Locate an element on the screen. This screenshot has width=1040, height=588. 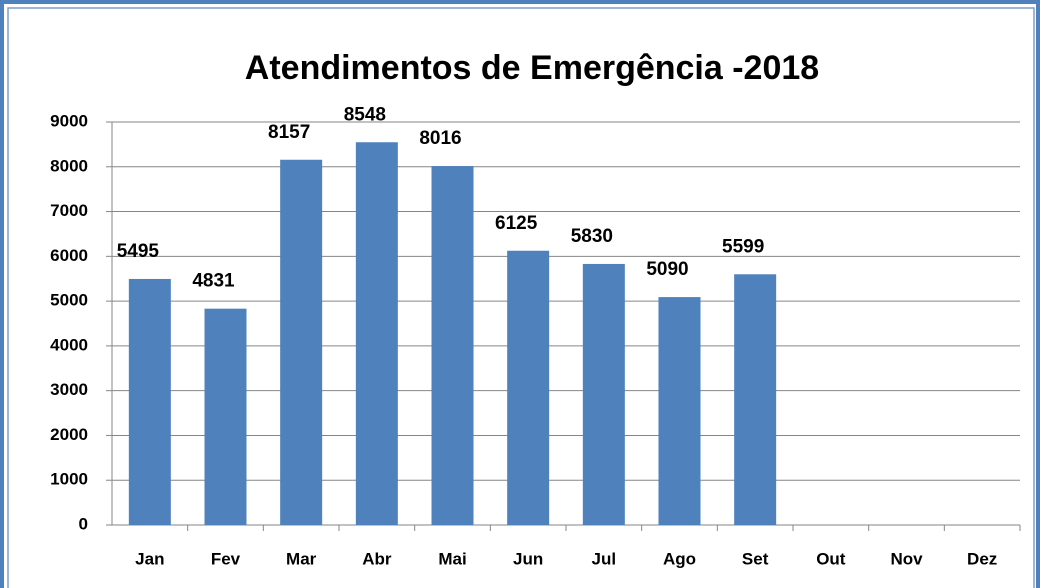
x-tick-label: Dez is located at coordinates (982, 558).